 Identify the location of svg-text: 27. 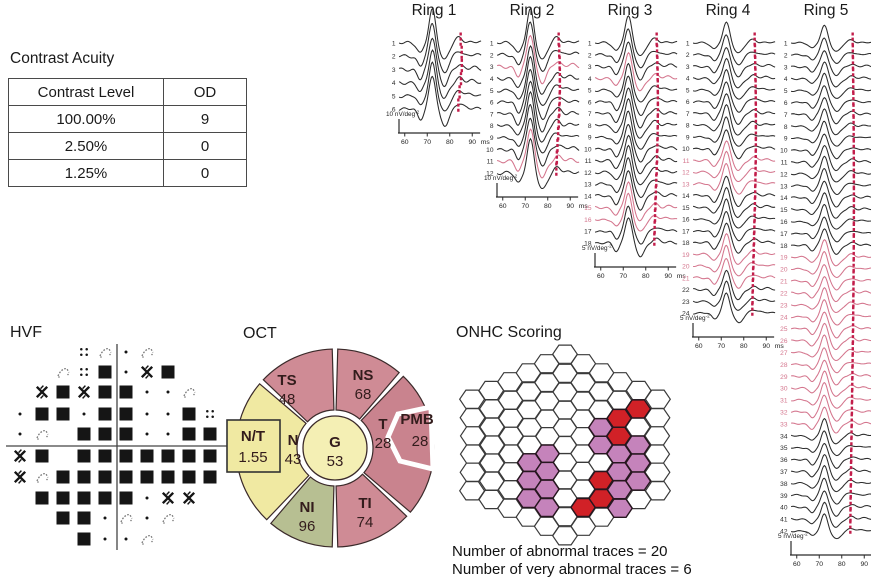
(784, 353).